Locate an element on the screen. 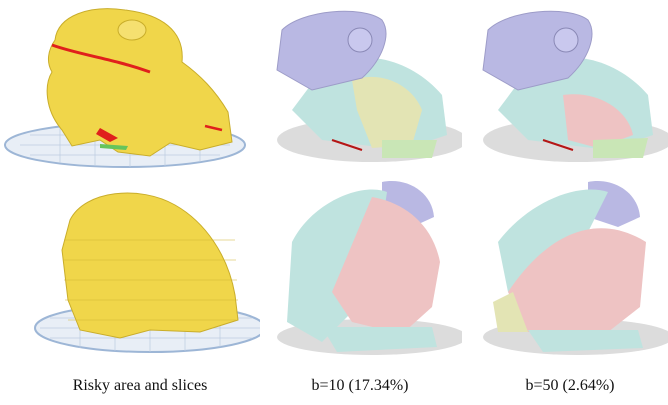 This screenshot has width=668, height=405. panel-risky-area is located at coordinates (125, 88).